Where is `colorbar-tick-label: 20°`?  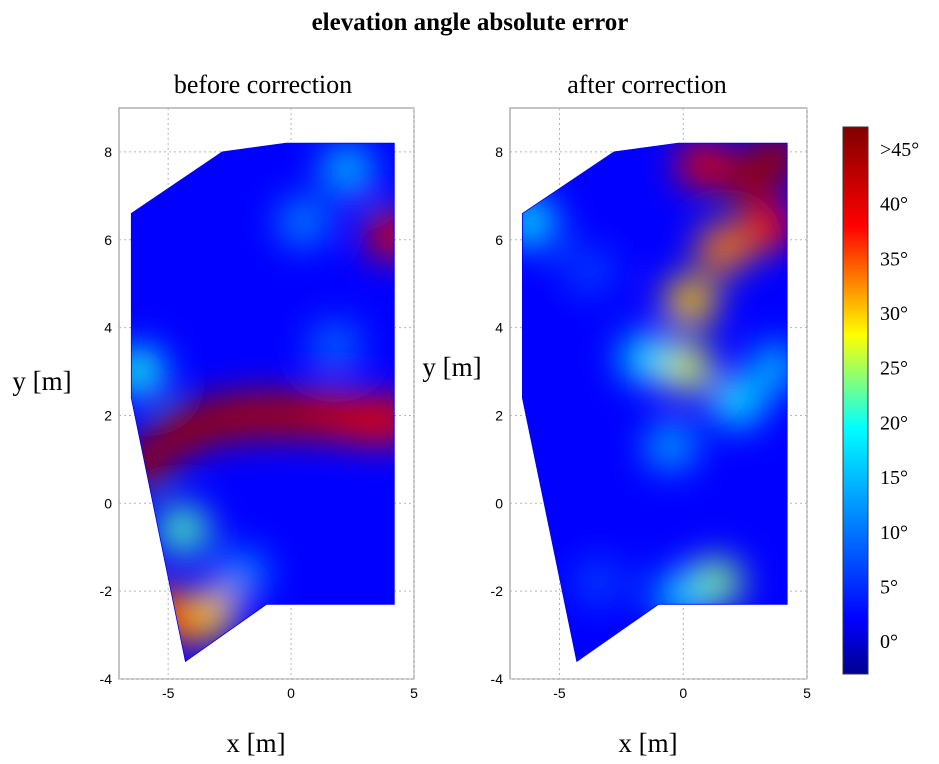
colorbar-tick-label: 20° is located at coordinates (894, 423).